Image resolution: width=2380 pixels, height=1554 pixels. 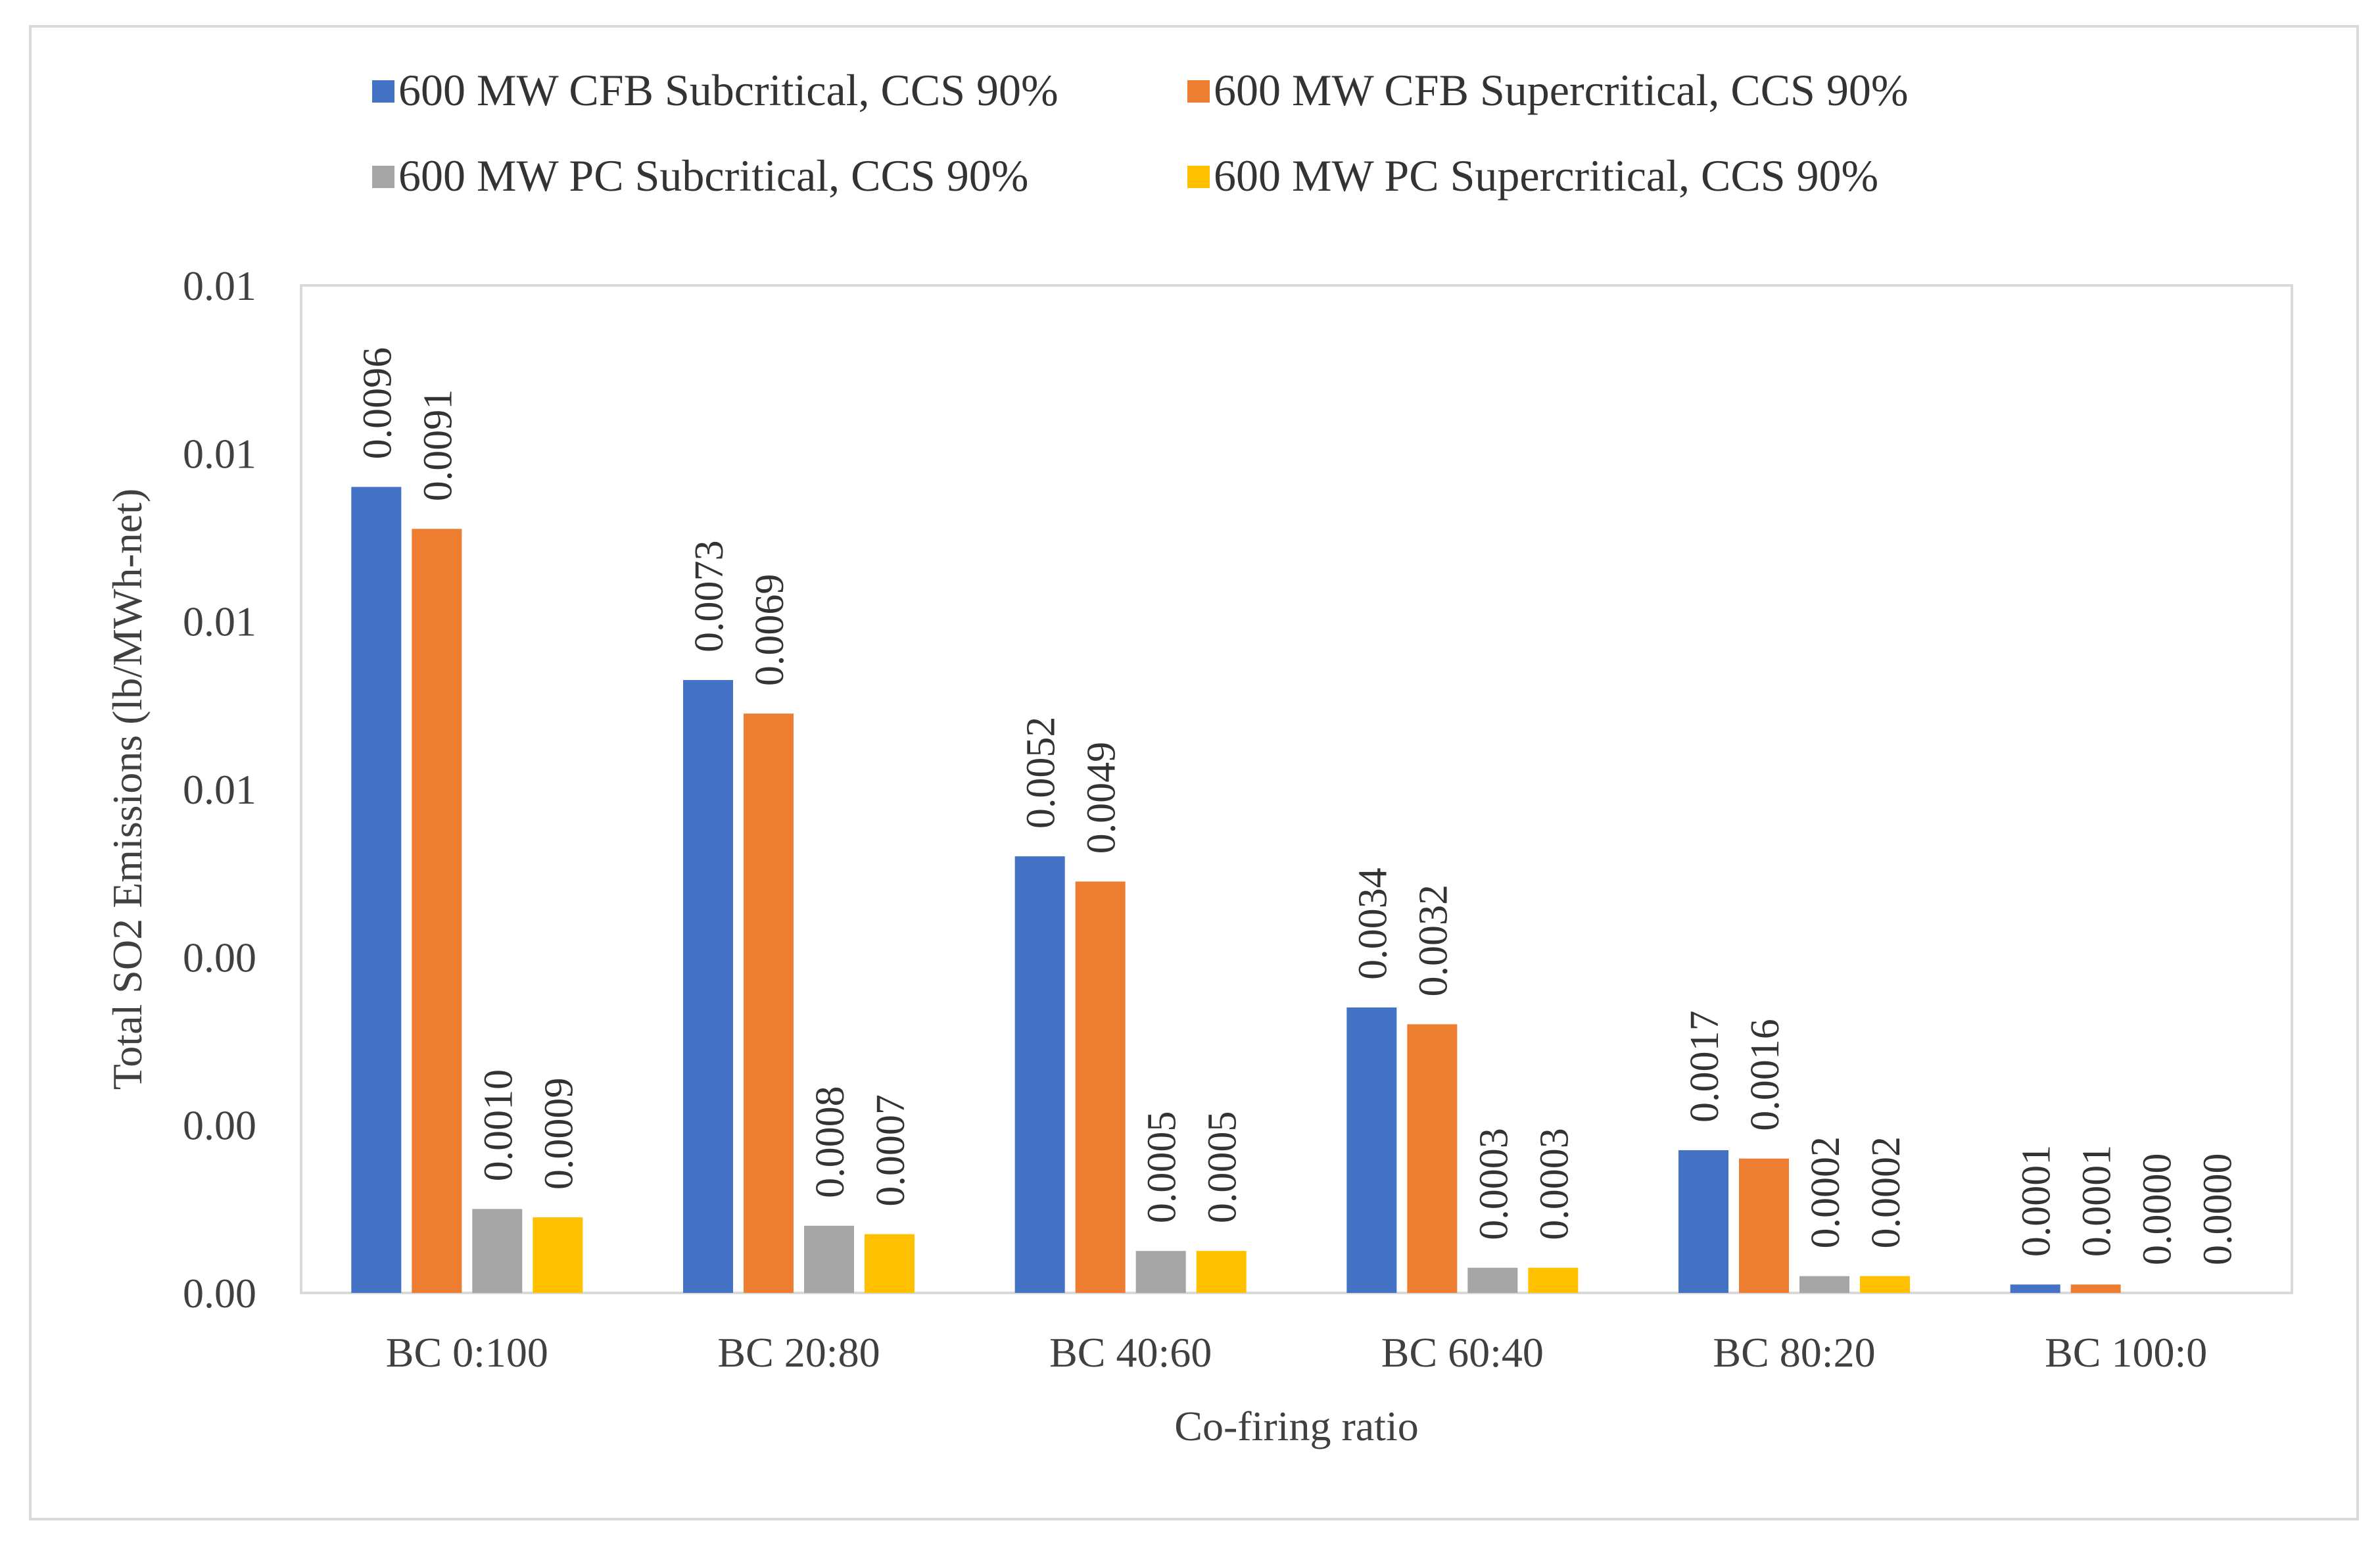 What do you see at coordinates (467, 1353) in the screenshot?
I see `x-tick-label-0: BC 0:100` at bounding box center [467, 1353].